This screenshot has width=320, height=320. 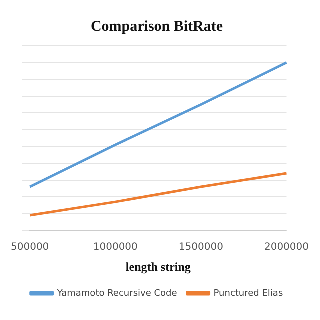 I want to click on x-tick-label: 1000000, so click(x=115, y=248).